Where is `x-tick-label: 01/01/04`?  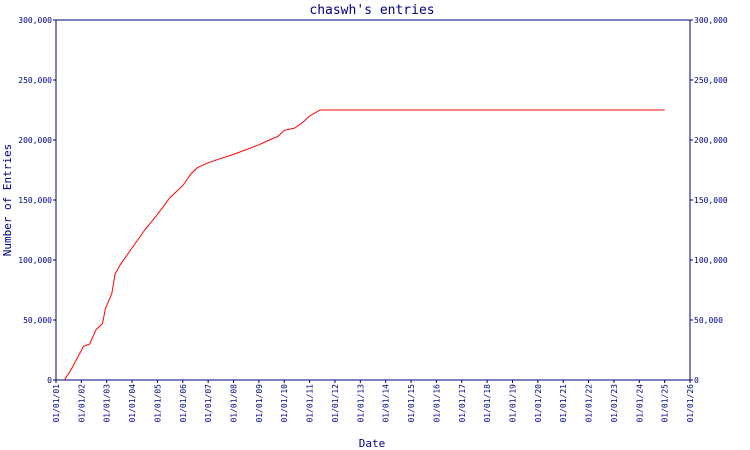 x-tick-label: 01/01/04 is located at coordinates (132, 403).